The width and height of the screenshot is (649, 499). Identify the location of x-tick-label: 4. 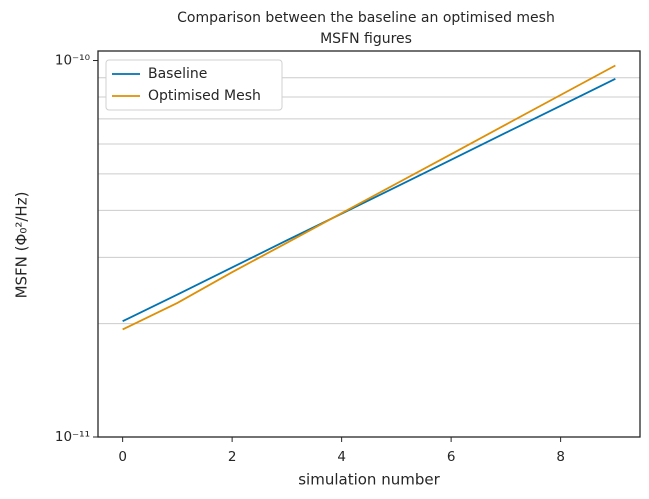
(341, 457).